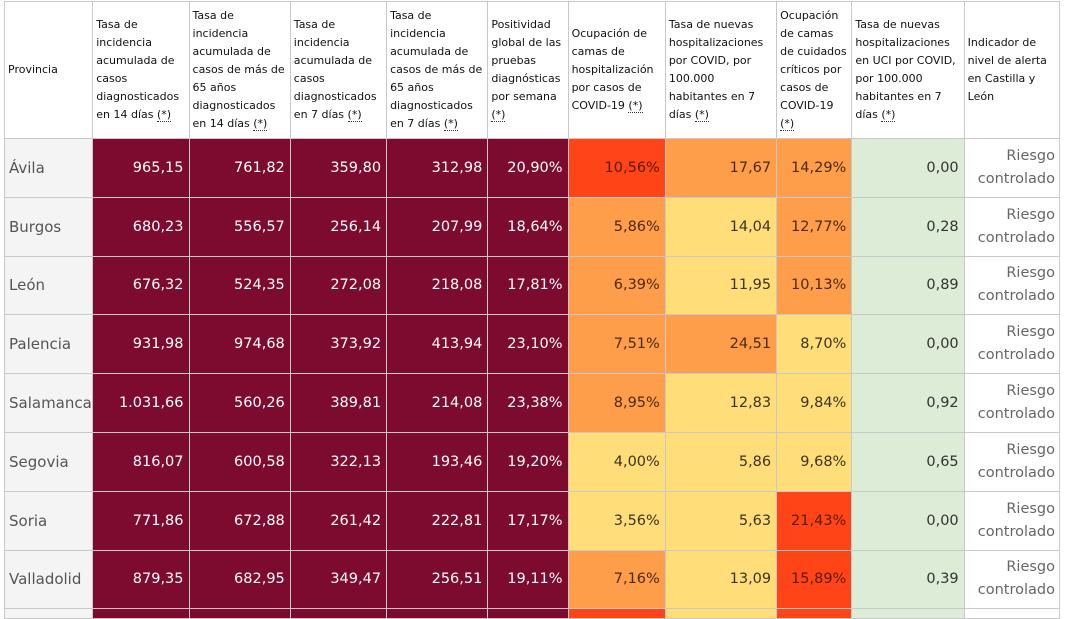 This screenshot has height=619, width=1068. What do you see at coordinates (239, 579) in the screenshot?
I see `indicator-value: 682,95` at bounding box center [239, 579].